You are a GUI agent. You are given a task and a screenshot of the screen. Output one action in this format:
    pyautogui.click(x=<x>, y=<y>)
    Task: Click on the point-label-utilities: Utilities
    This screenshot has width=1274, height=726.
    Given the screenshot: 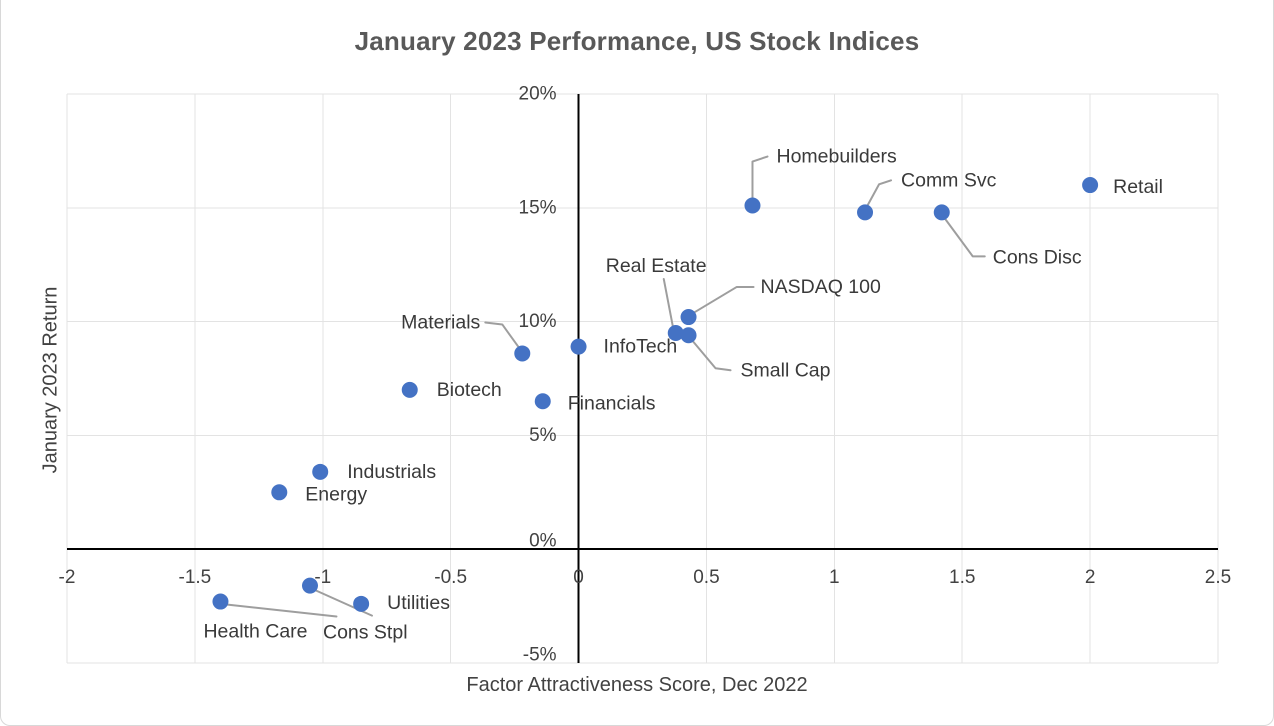 What is the action you would take?
    pyautogui.click(x=418, y=603)
    